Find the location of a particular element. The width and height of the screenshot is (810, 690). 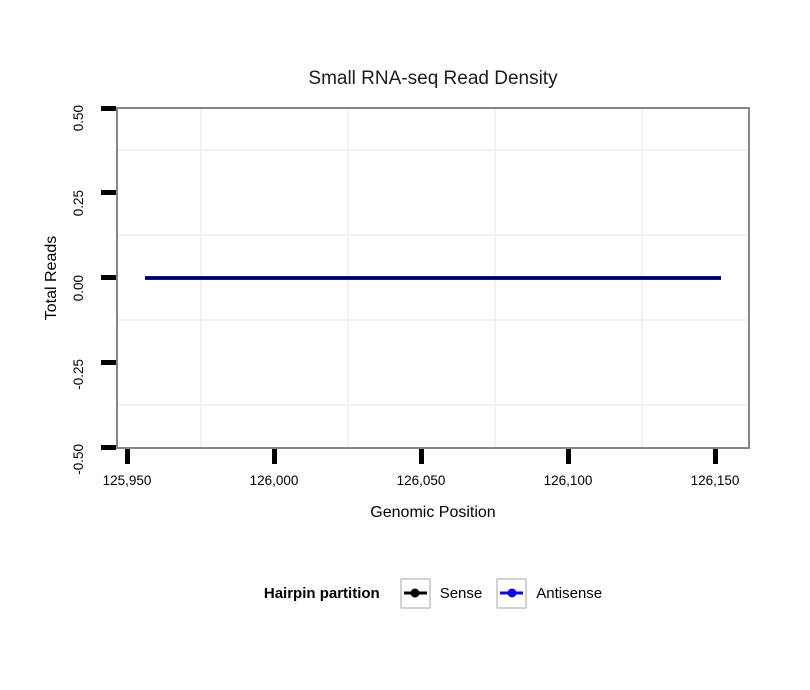

legend: Hairpin partition Sense Antisense is located at coordinates (433, 593).